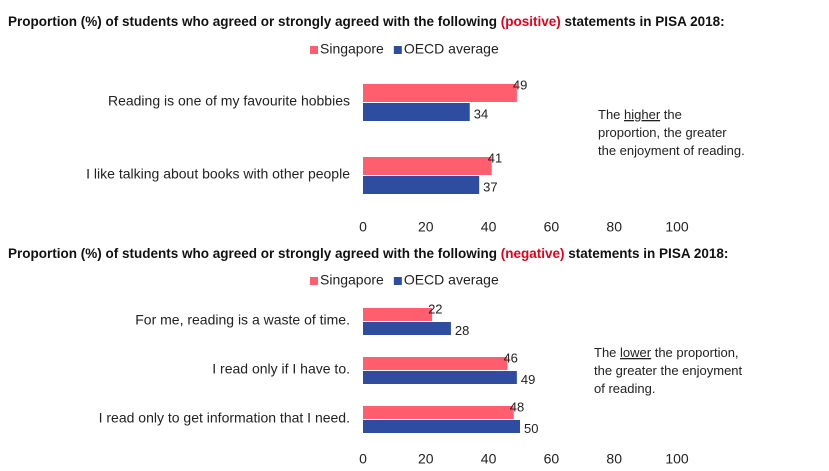 The height and width of the screenshot is (471, 829). Describe the element at coordinates (495, 157) in the screenshot. I see `value-label: 41` at that location.